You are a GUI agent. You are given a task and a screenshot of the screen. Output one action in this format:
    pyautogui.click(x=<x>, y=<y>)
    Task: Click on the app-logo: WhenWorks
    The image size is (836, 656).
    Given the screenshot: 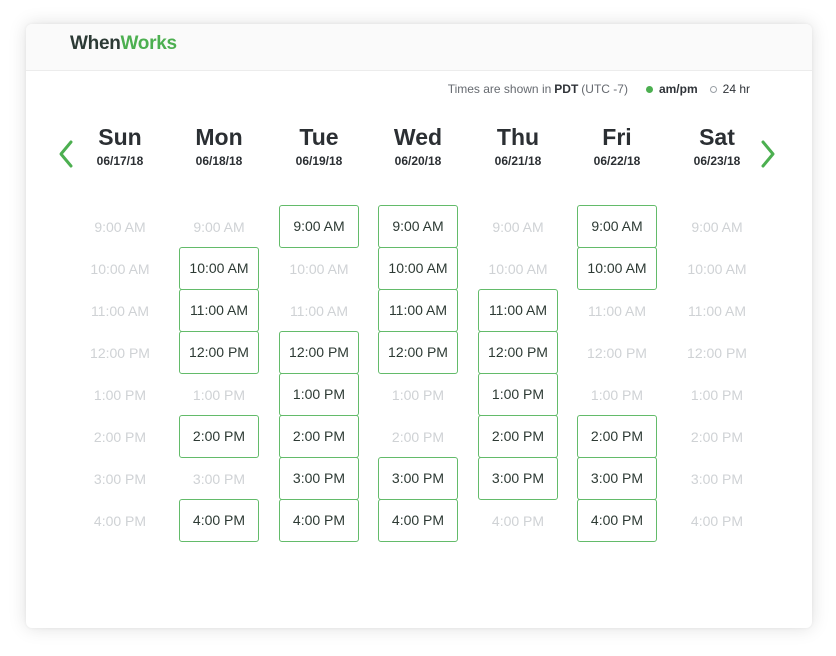 What is the action you would take?
    pyautogui.click(x=123, y=44)
    